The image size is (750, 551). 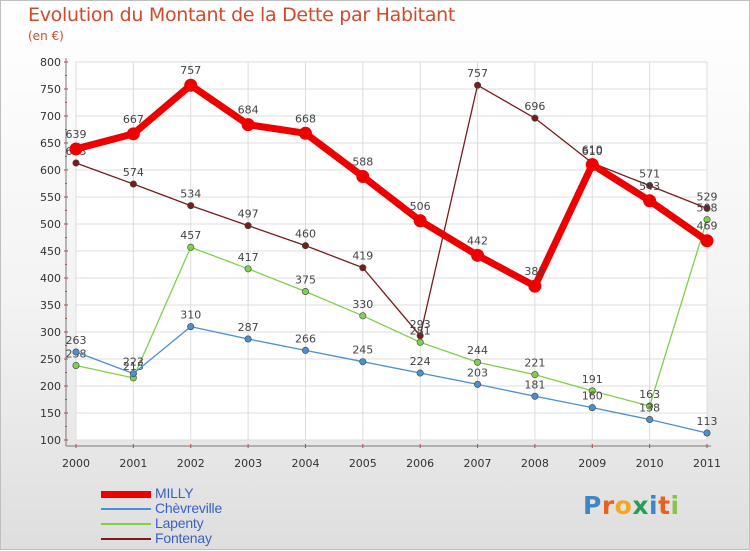 What do you see at coordinates (248, 257) in the screenshot?
I see `data-label: 417` at bounding box center [248, 257].